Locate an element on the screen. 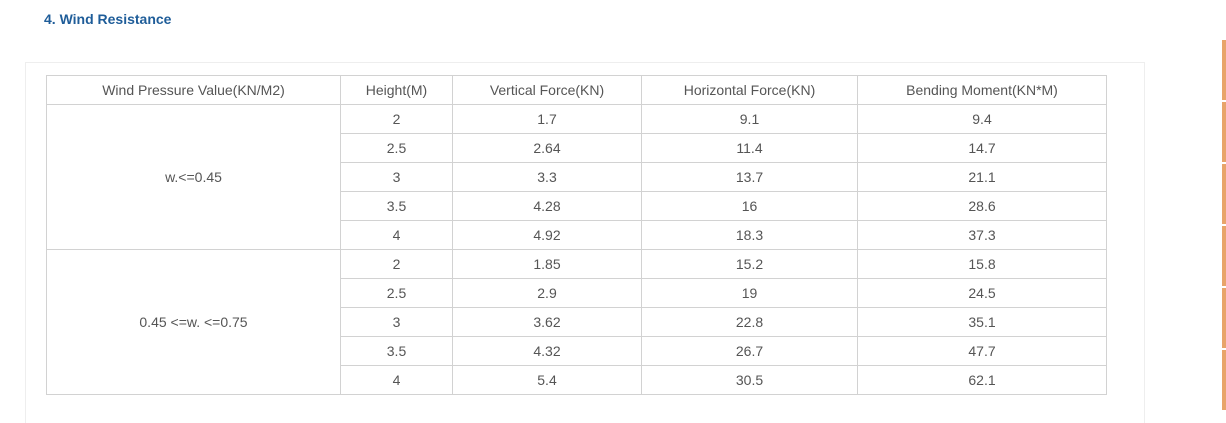 Image resolution: width=1226 pixels, height=423 pixels. data-cell: 18.3 is located at coordinates (749, 235).